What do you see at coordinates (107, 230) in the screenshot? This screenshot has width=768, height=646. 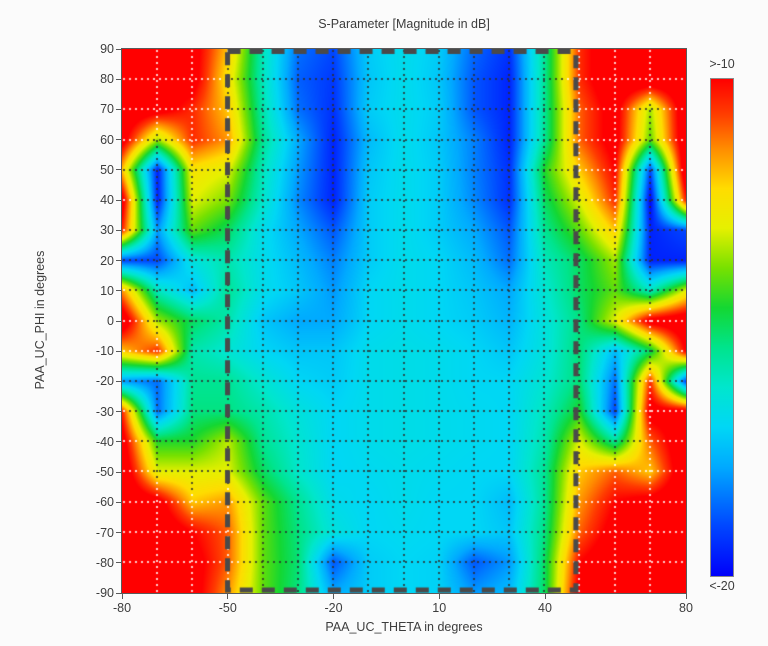 I see `y-tick-label: 30` at bounding box center [107, 230].